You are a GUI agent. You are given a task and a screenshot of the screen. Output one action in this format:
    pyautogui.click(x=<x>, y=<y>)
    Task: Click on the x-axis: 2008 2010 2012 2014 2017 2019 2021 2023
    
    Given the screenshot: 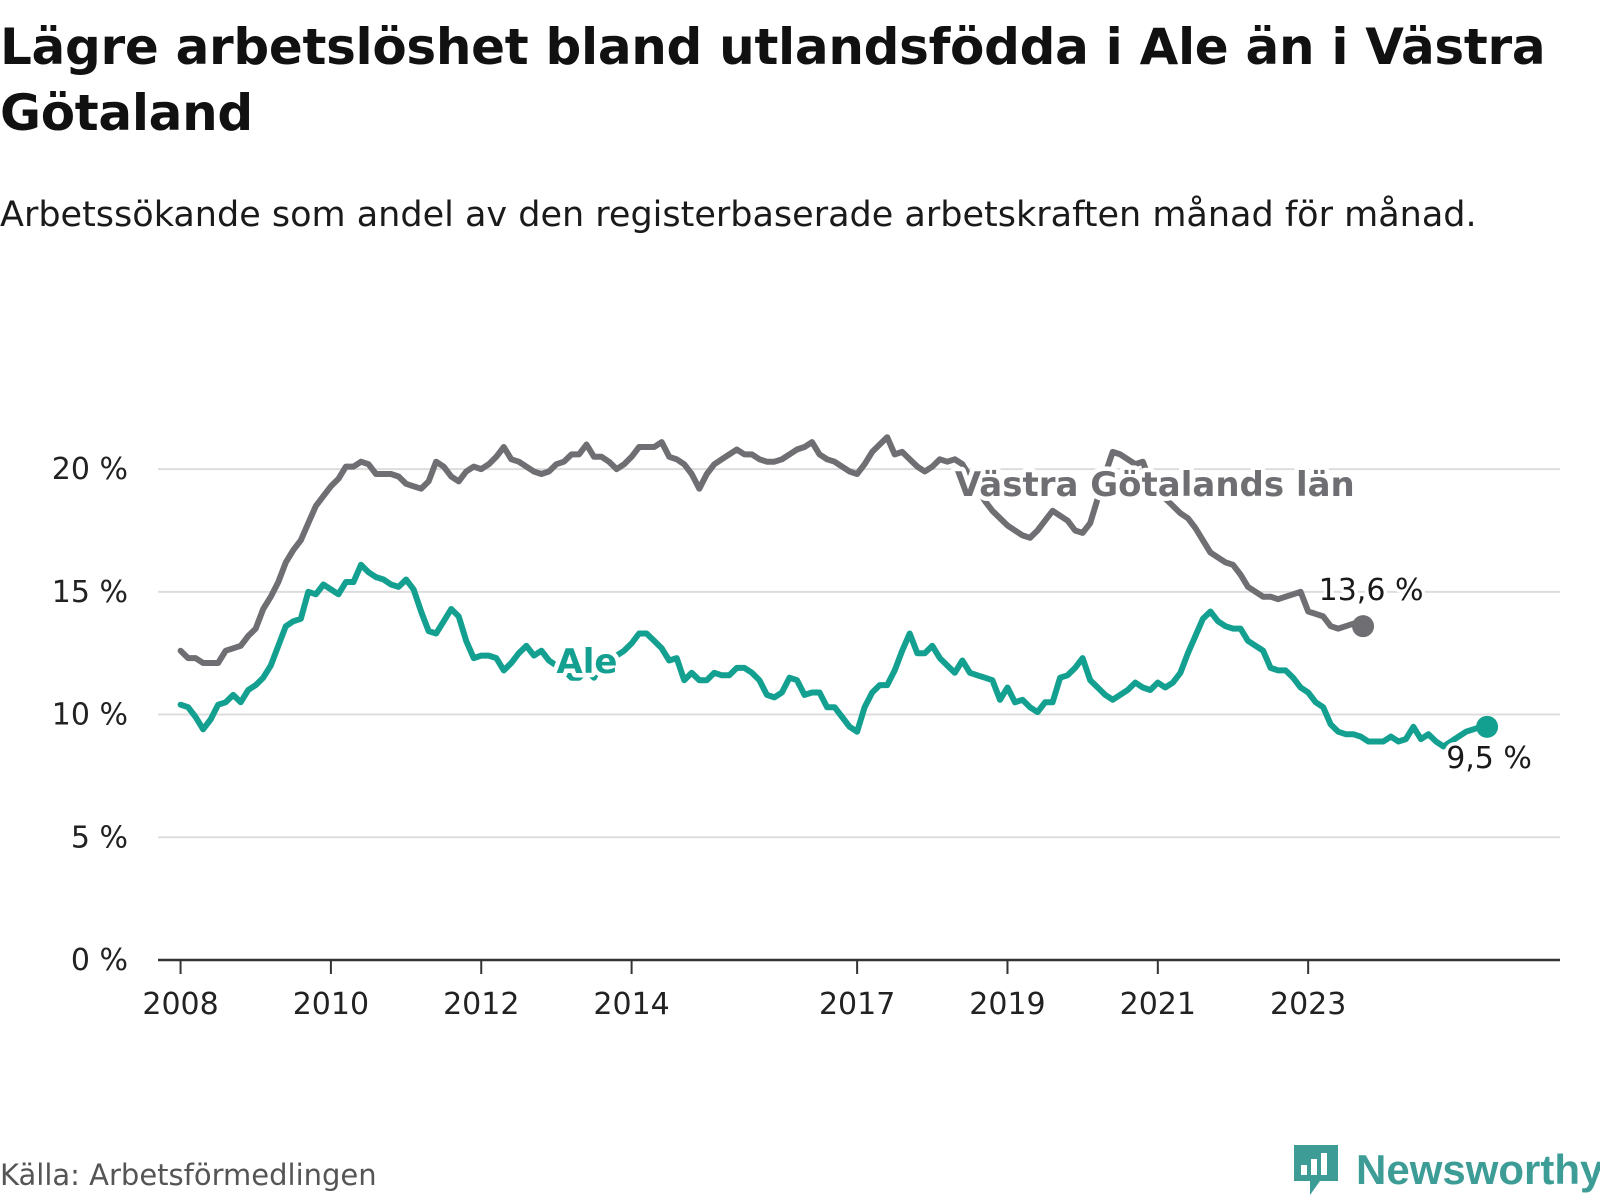 What is the action you would take?
    pyautogui.click(x=851, y=990)
    